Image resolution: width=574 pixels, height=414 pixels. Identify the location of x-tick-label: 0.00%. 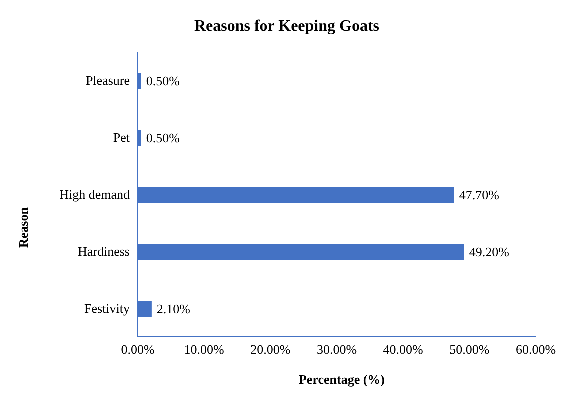
(138, 350).